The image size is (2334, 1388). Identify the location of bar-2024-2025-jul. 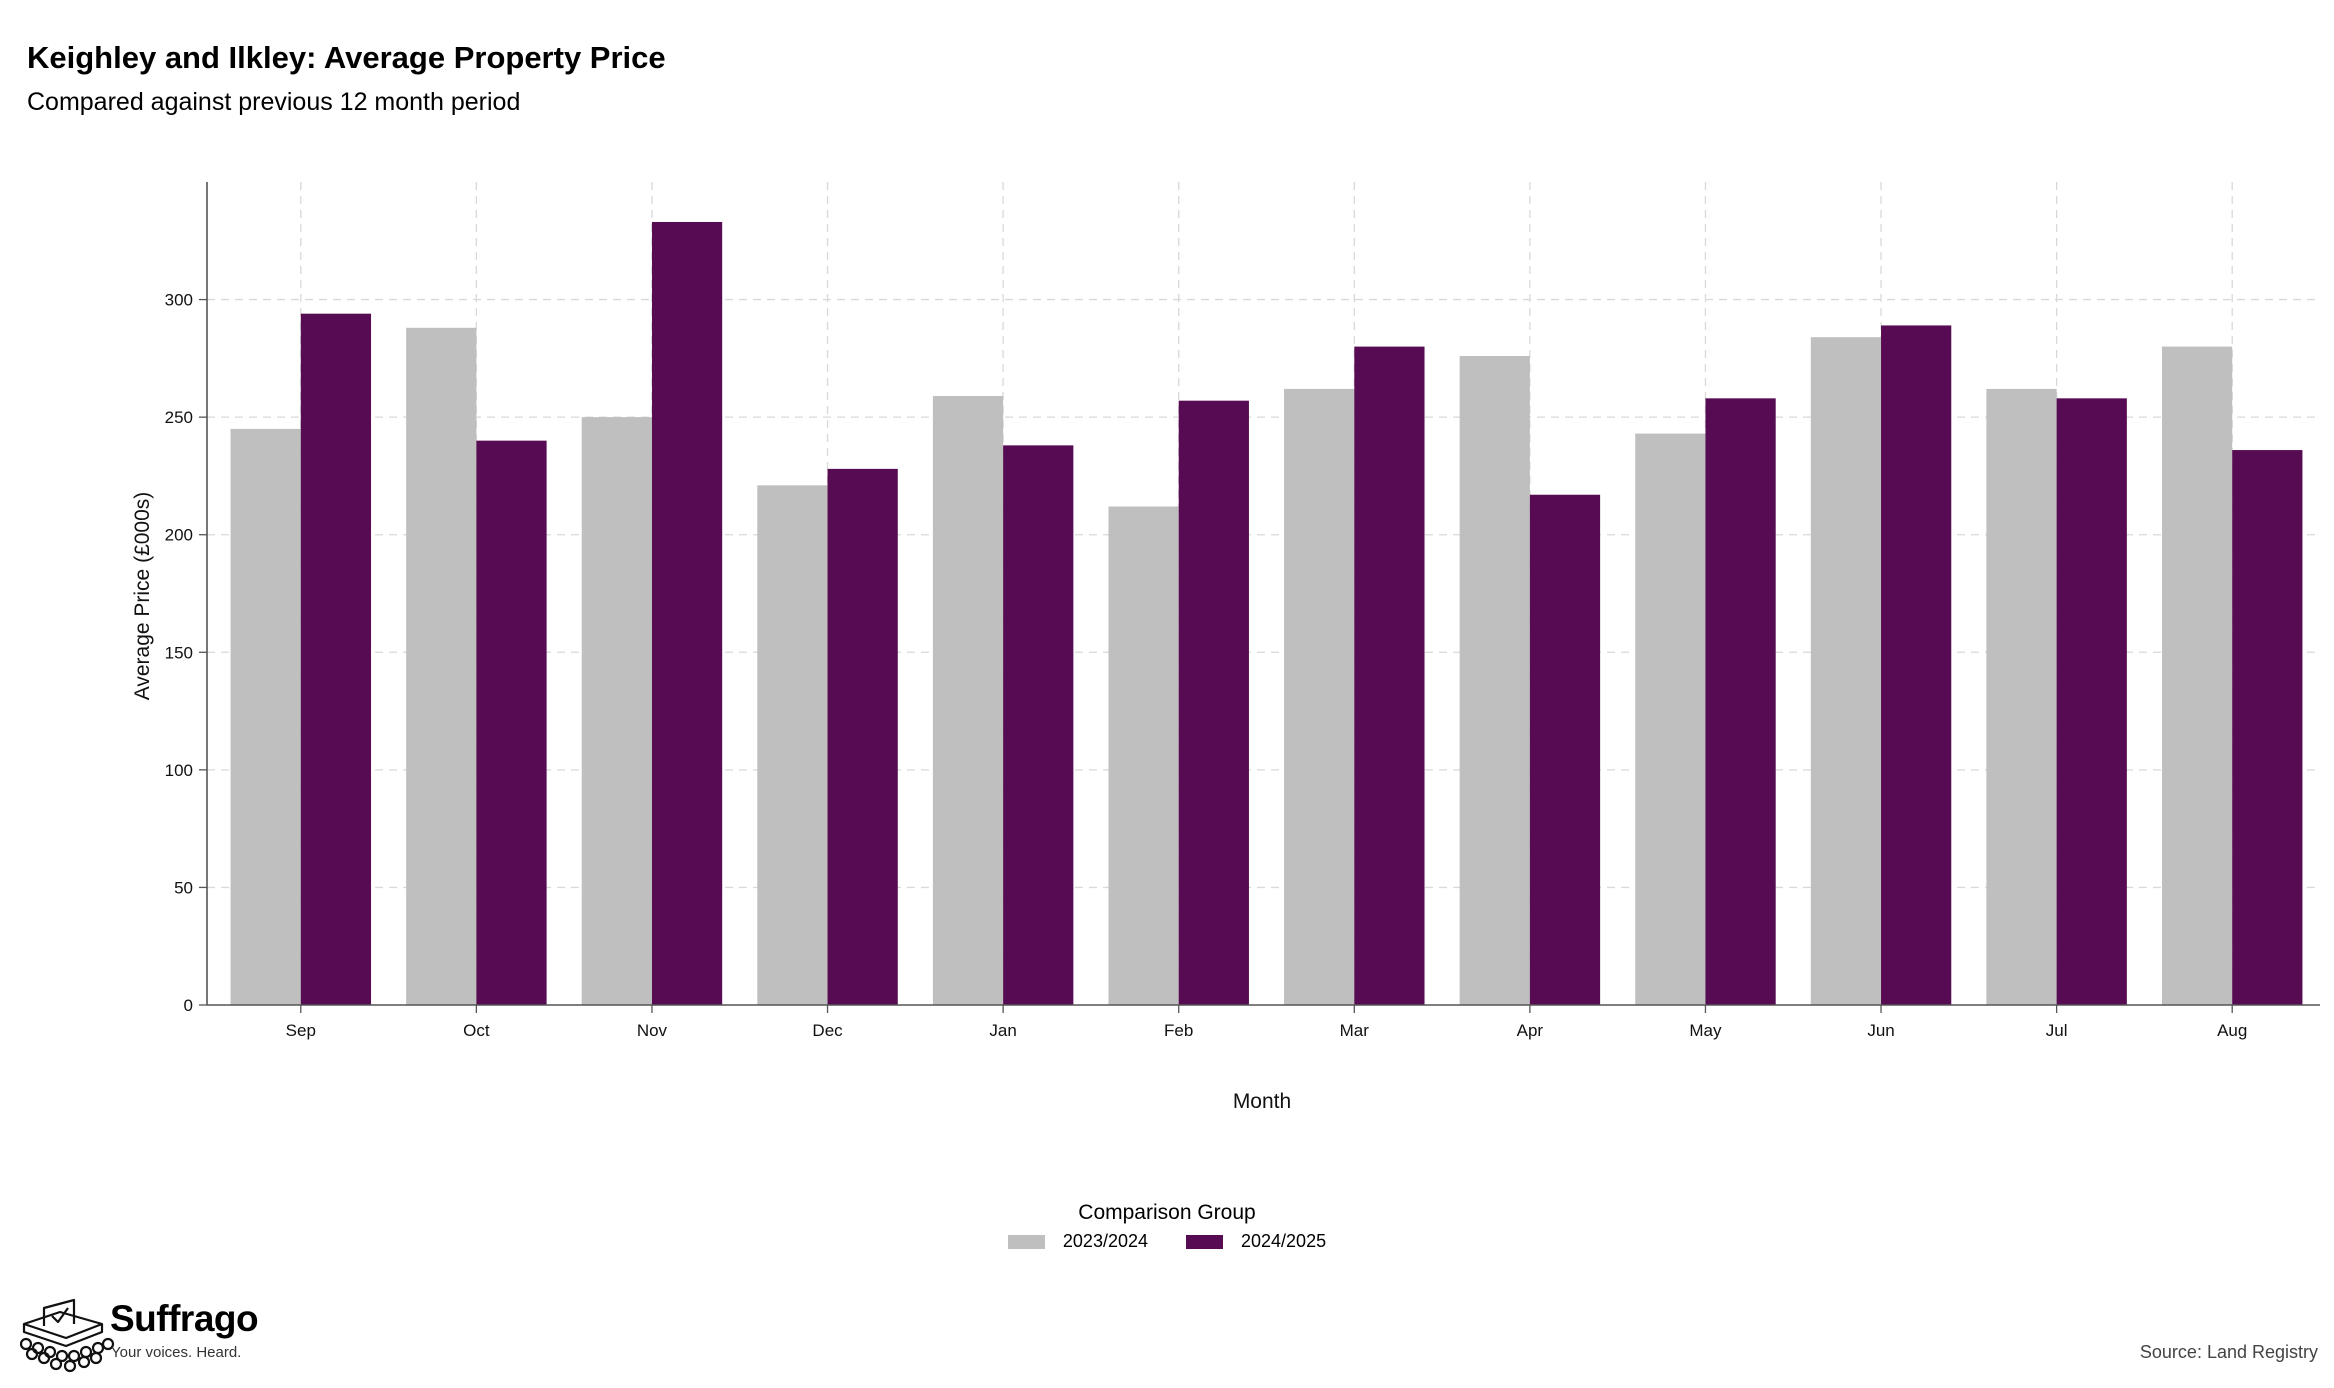
(2091, 701).